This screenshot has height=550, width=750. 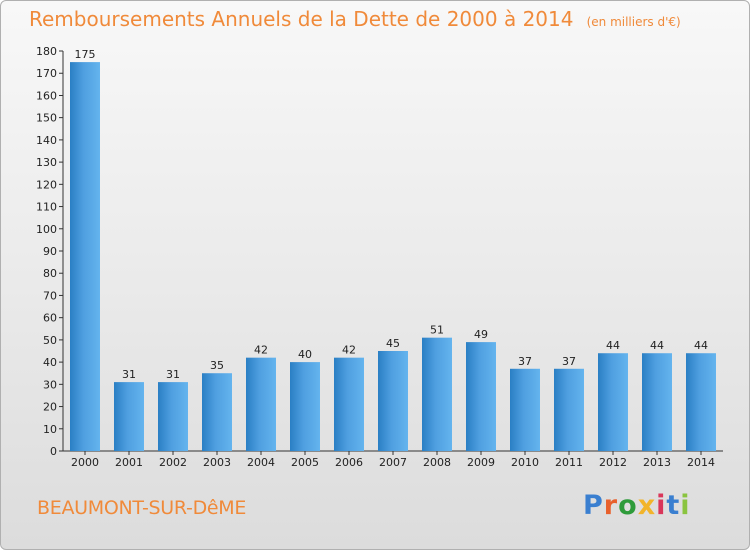 What do you see at coordinates (46, 51) in the screenshot?
I see `y-tick-label: 180` at bounding box center [46, 51].